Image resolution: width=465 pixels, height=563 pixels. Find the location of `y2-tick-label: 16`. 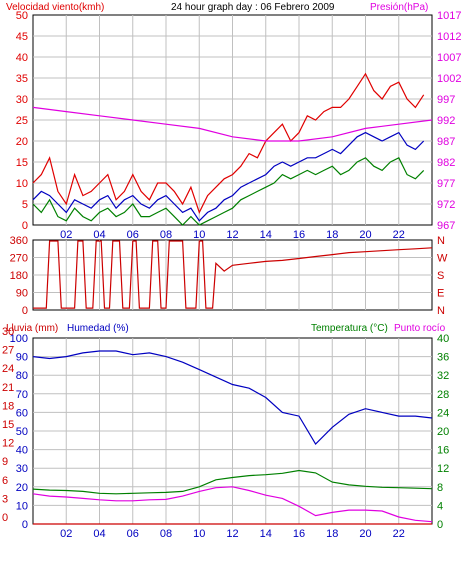

y2-tick-label: 16 is located at coordinates (443, 451).